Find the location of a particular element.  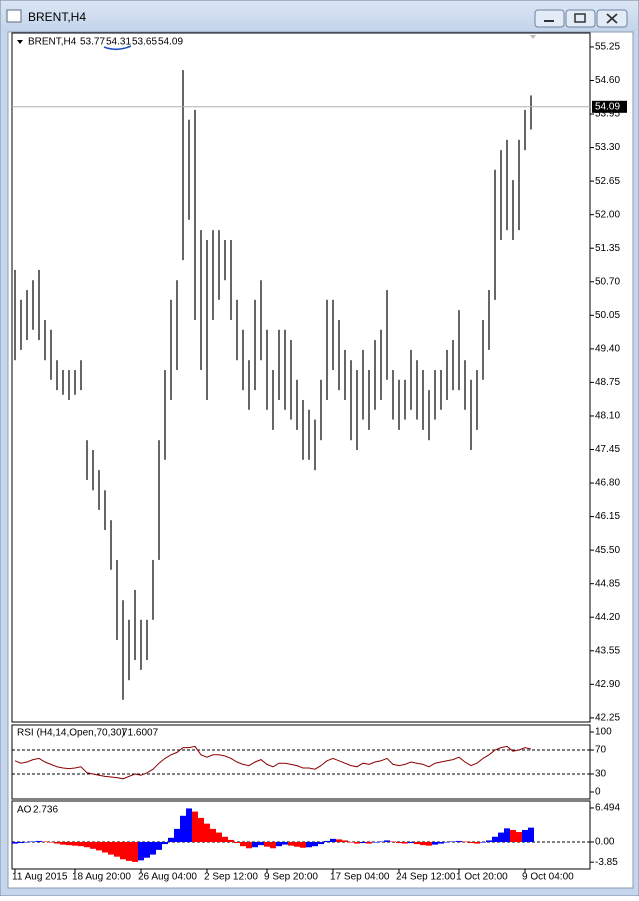

y-tick-label: 50.70 is located at coordinates (607, 281).